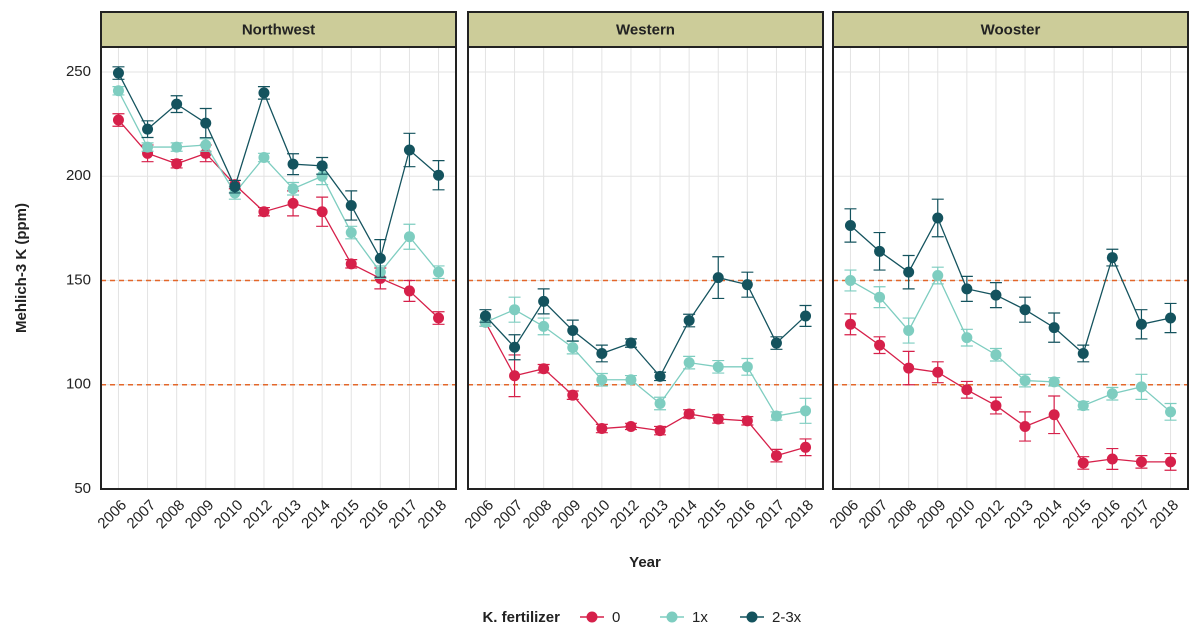 The height and width of the screenshot is (629, 1190). Describe the element at coordinates (592, 617) in the screenshot. I see `legend-marker` at that location.